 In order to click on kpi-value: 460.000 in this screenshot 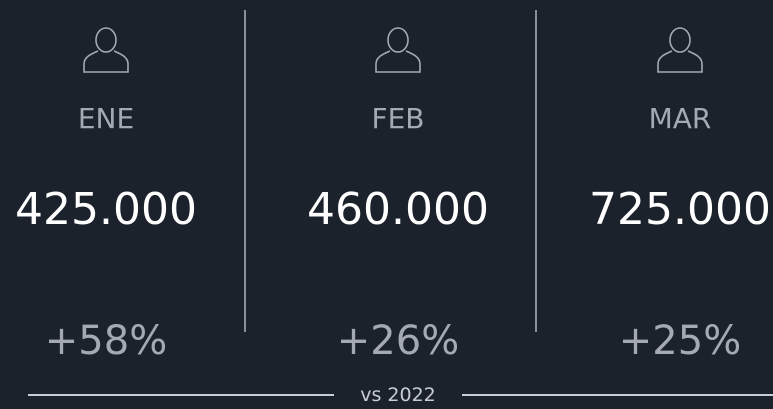, I will do `click(398, 209)`.